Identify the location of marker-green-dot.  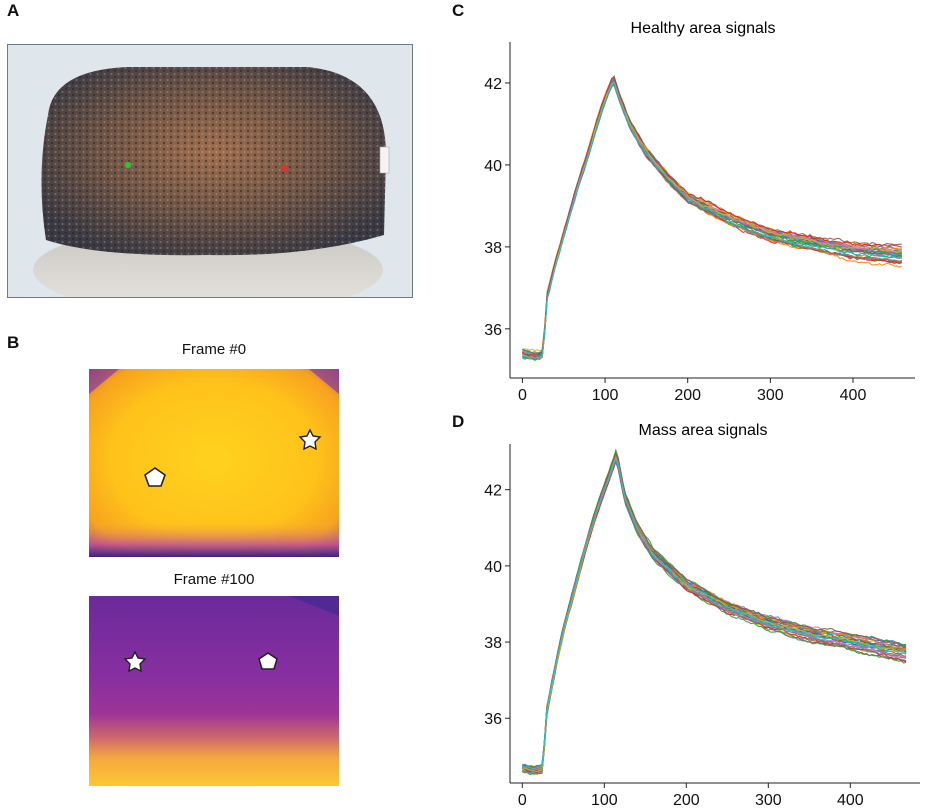
(128, 165).